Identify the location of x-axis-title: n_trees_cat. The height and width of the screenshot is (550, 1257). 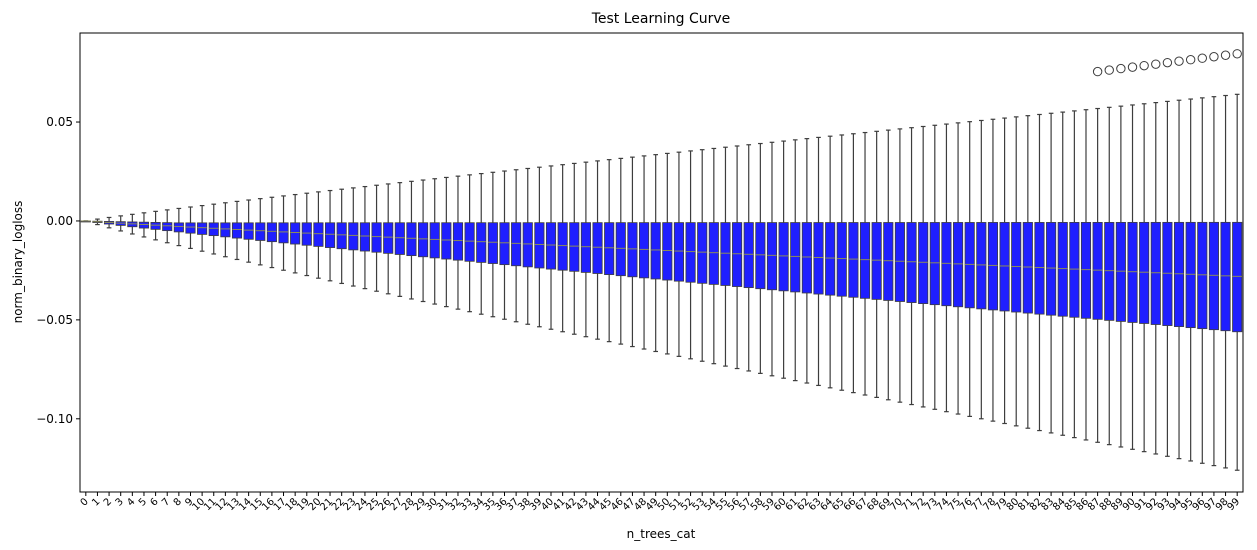
(661, 534).